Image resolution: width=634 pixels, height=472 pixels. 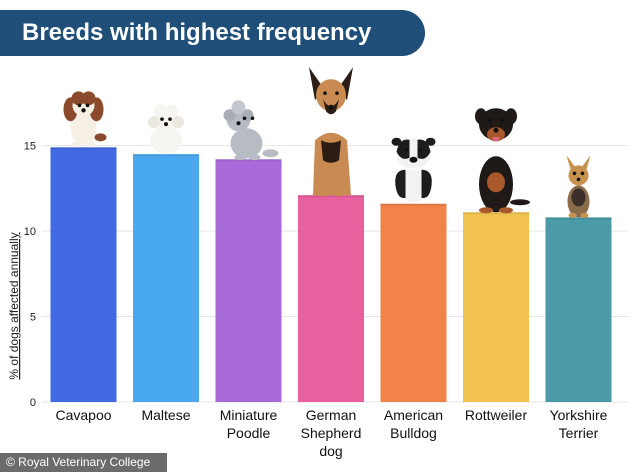 I want to click on x-tick-label: Maltese, so click(x=165, y=415).